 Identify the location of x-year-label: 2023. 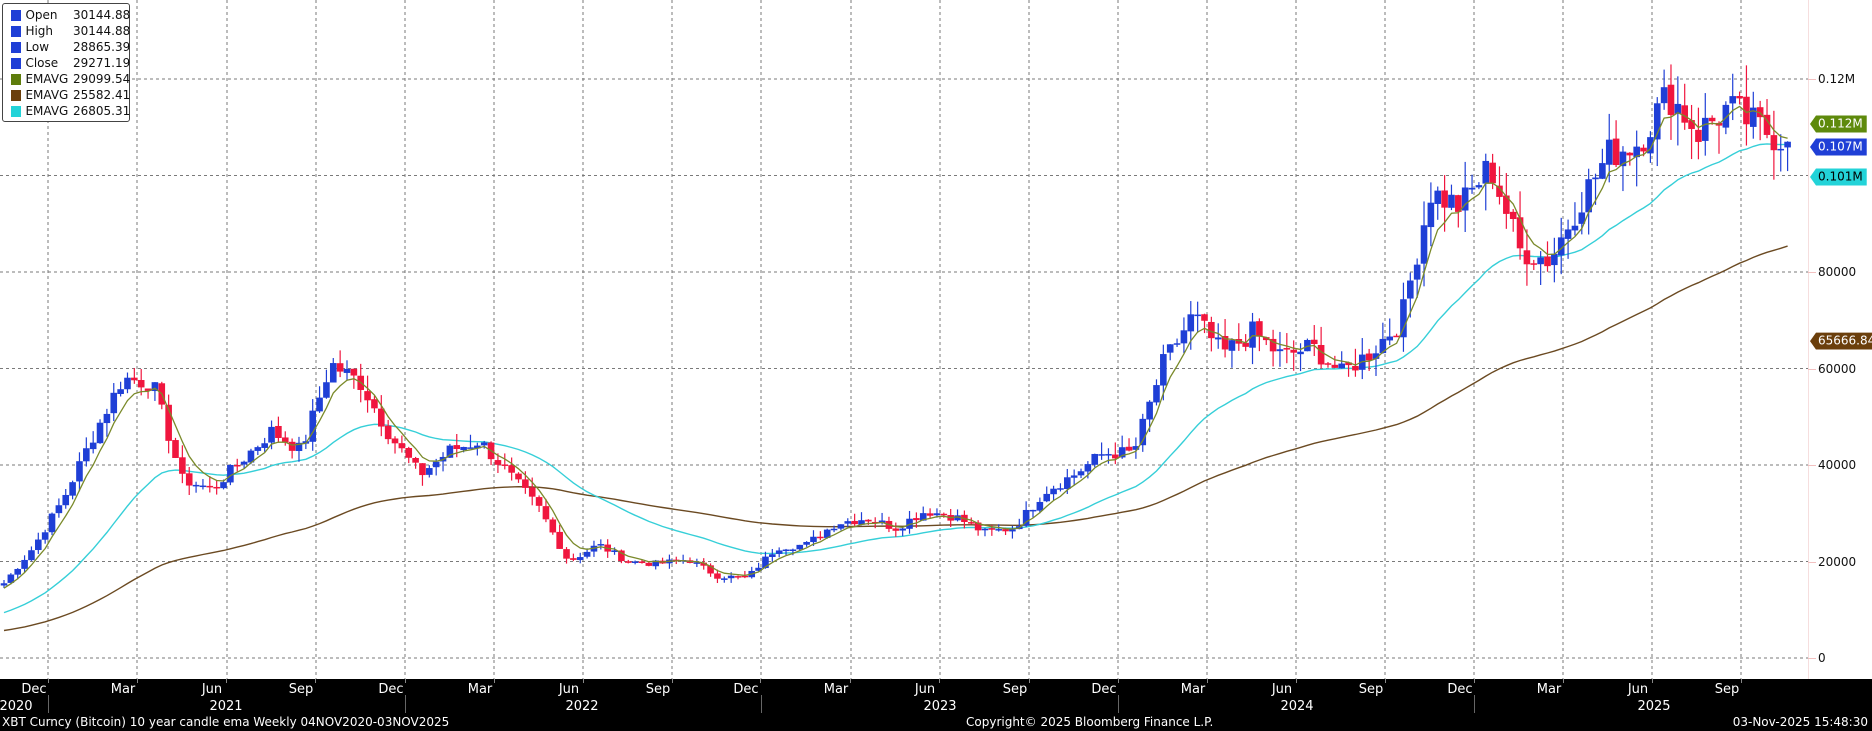
(940, 706).